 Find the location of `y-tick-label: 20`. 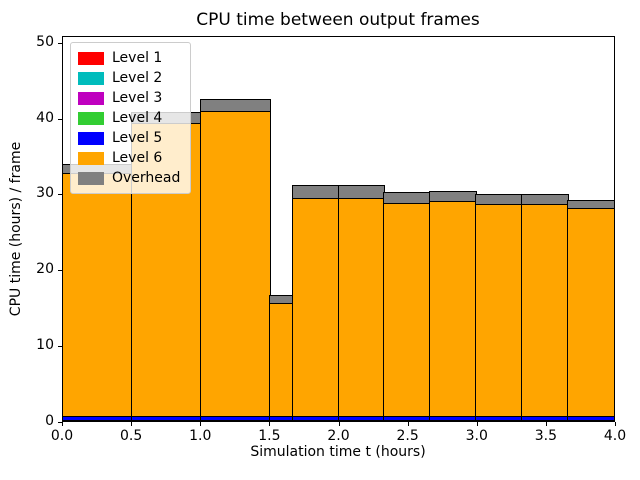

y-tick-label: 20 is located at coordinates (45, 269).